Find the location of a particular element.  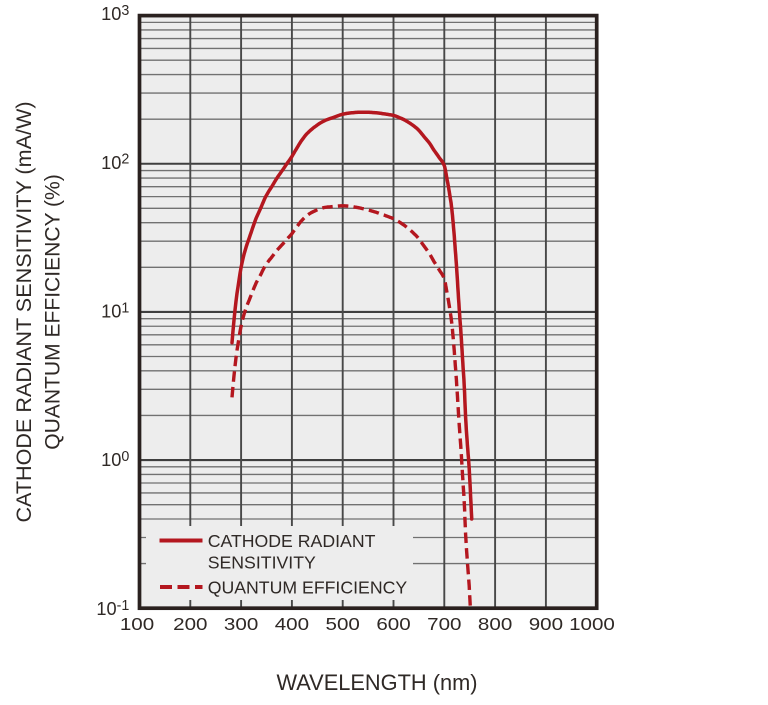

svg-text: 10² is located at coordinates (115, 162).